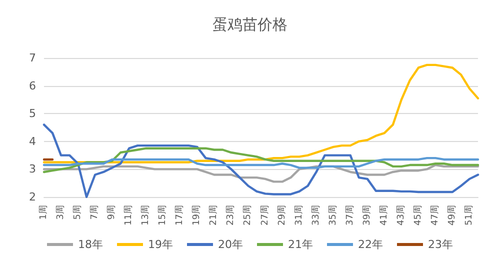 Image resolution: width=500 pixels, height=265 pixels. Describe the element at coordinates (350, 215) in the screenshot. I see `x-tick-label: 37周` at that location.